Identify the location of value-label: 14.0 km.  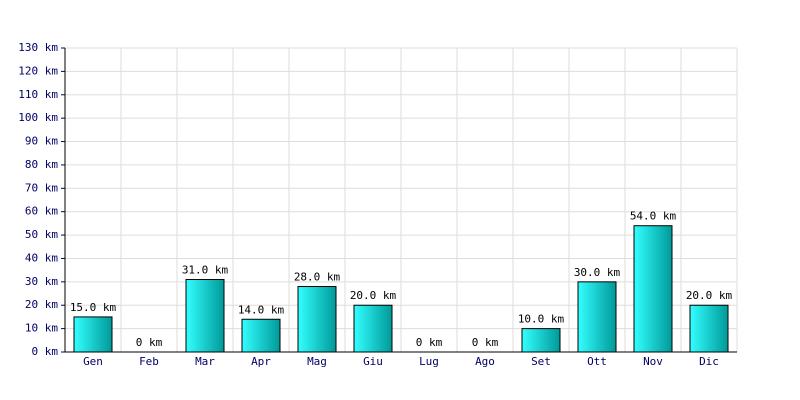
(261, 309).